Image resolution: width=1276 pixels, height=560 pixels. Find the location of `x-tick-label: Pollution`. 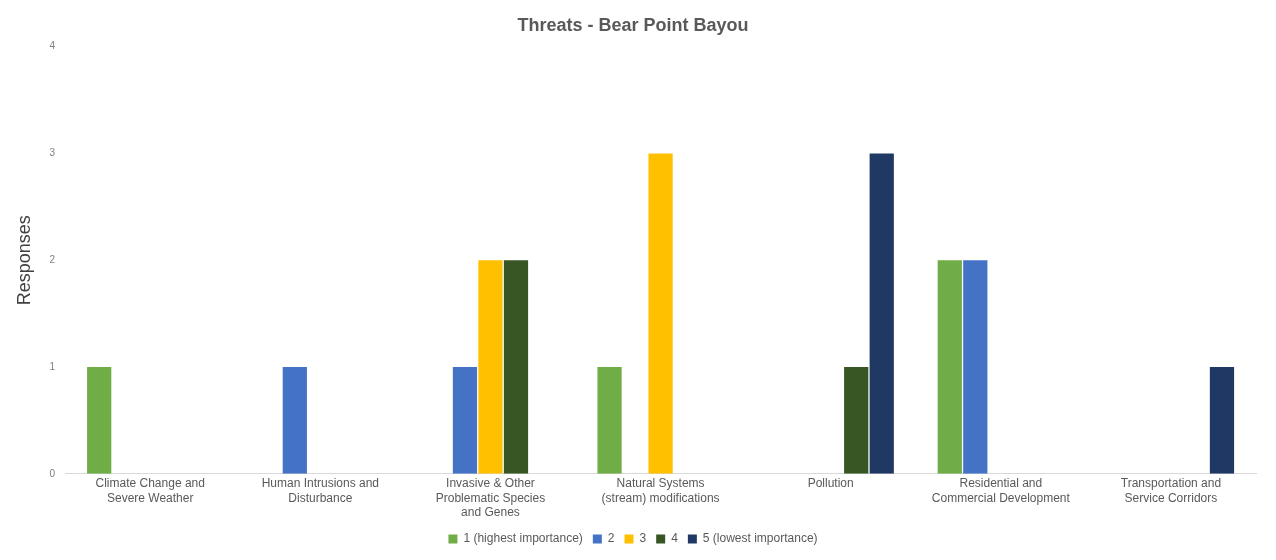

x-tick-label: Pollution is located at coordinates (830, 483).